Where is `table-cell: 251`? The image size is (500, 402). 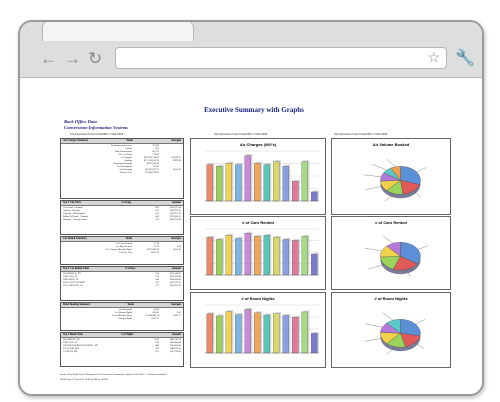 table-cell: 251 is located at coordinates (157, 351).